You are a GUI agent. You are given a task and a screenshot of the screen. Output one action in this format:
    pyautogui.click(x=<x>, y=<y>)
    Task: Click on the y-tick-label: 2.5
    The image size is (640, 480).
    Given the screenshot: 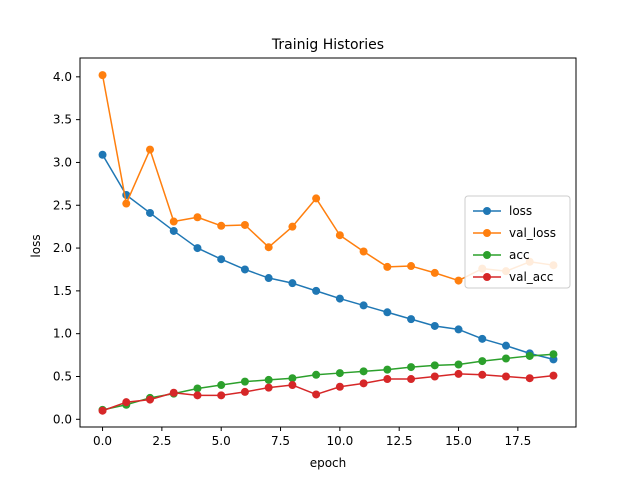 What is the action you would take?
    pyautogui.click(x=62, y=205)
    